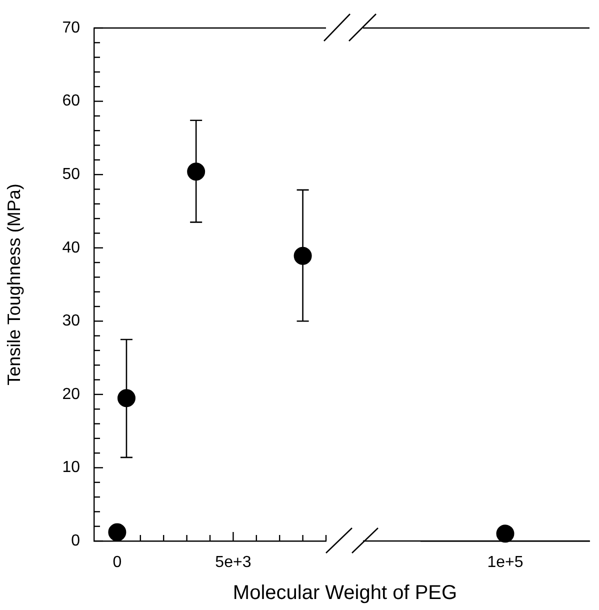  Describe the element at coordinates (75, 541) in the screenshot. I see `y-tick-label: 0` at that location.